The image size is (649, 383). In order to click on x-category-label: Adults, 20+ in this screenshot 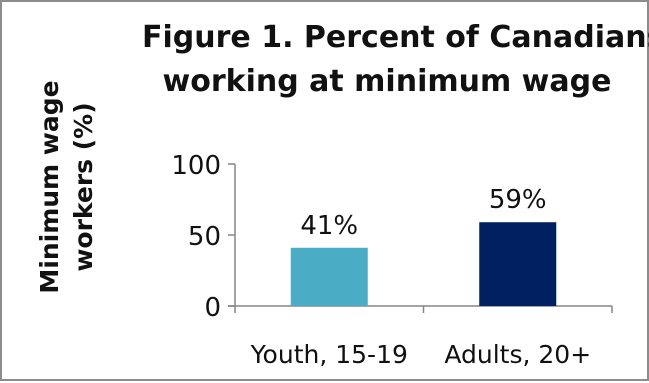, I will do `click(517, 354)`.